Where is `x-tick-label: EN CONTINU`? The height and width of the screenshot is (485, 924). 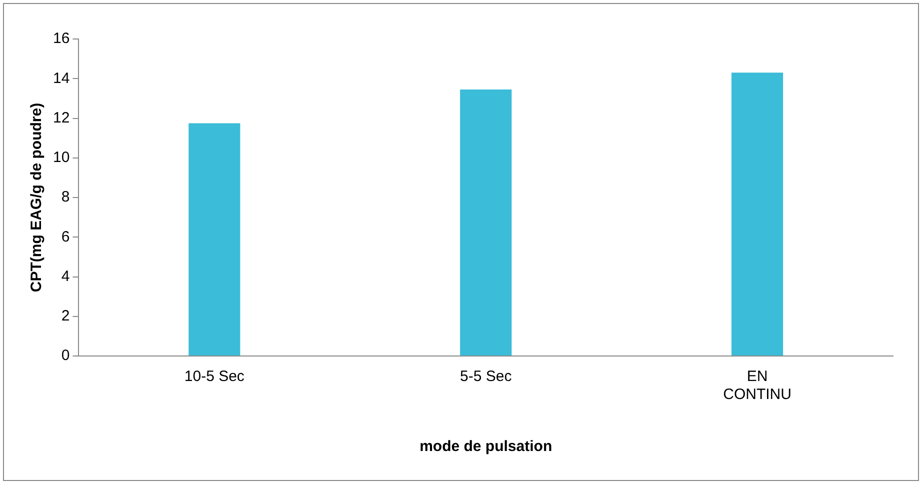
x-tick-label: EN CONTINU is located at coordinates (757, 386).